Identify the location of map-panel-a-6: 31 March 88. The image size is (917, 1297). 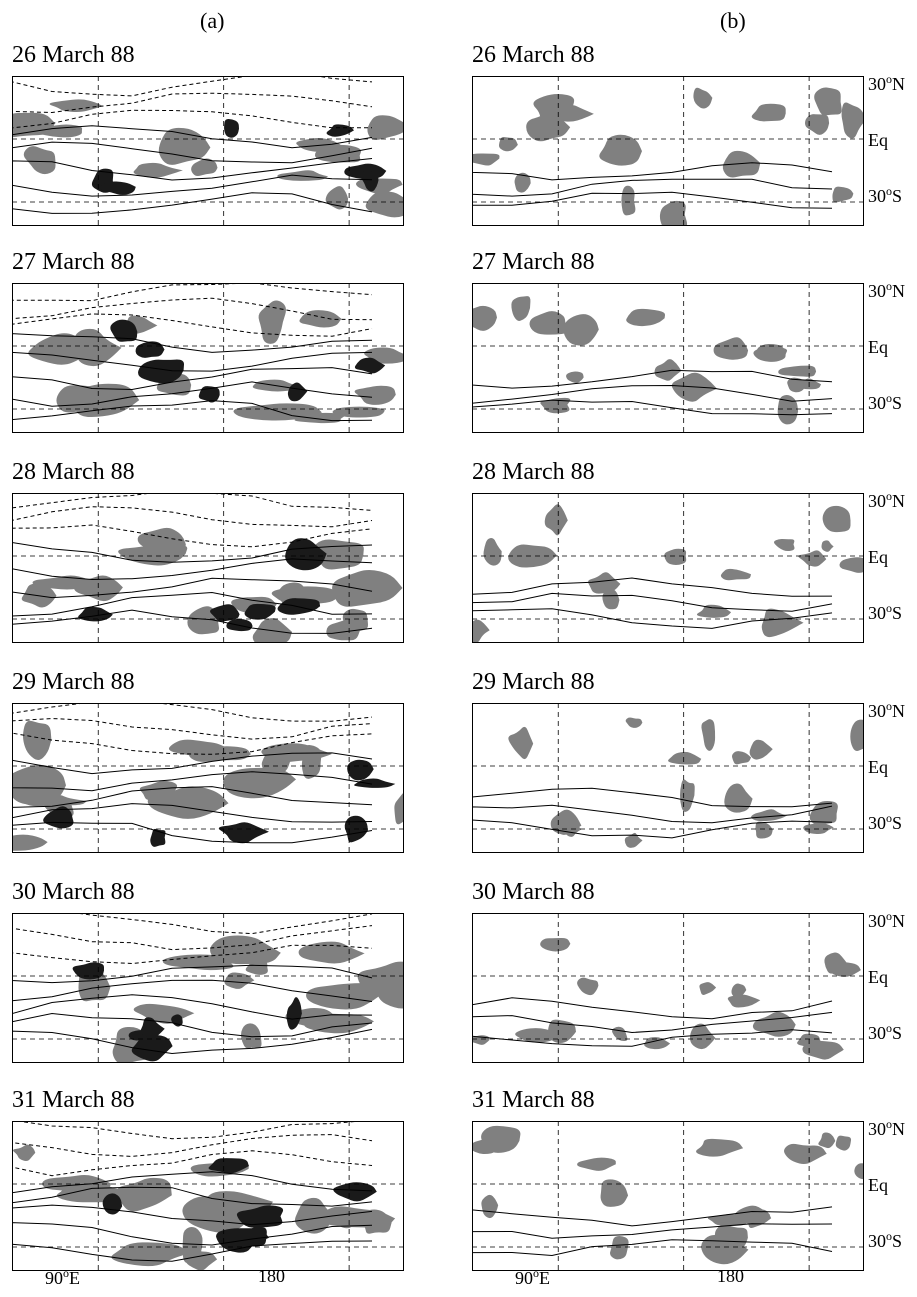
(208, 1179).